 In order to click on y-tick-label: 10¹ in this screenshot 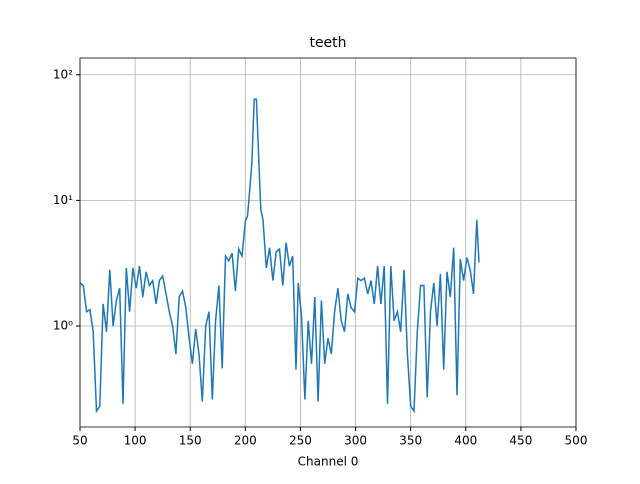, I will do `click(63, 200)`.